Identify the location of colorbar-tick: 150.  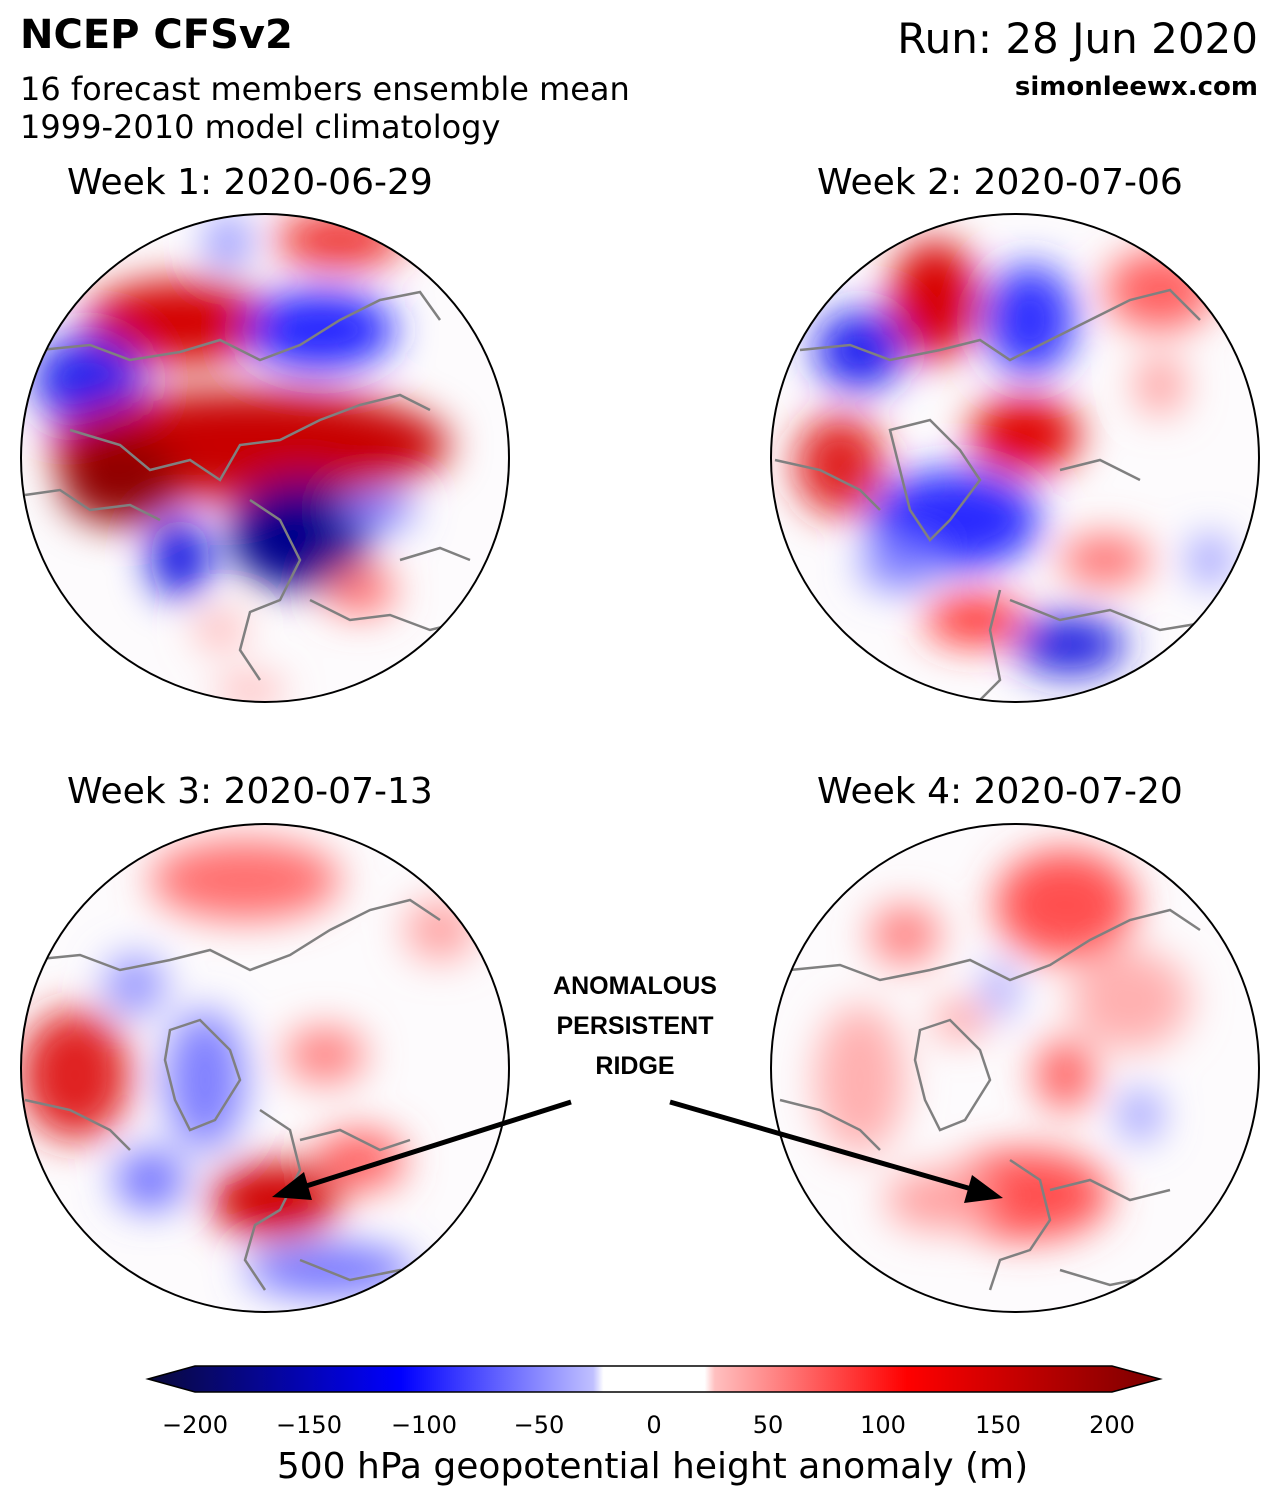
(998, 1425).